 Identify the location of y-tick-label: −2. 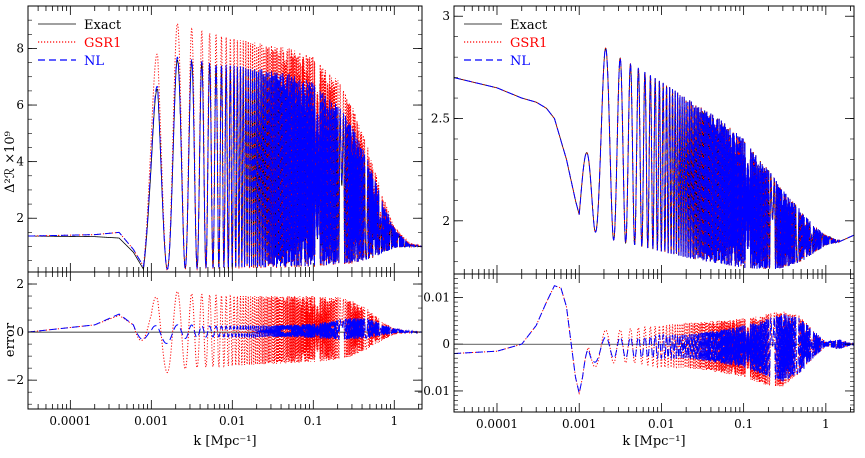
(15, 380).